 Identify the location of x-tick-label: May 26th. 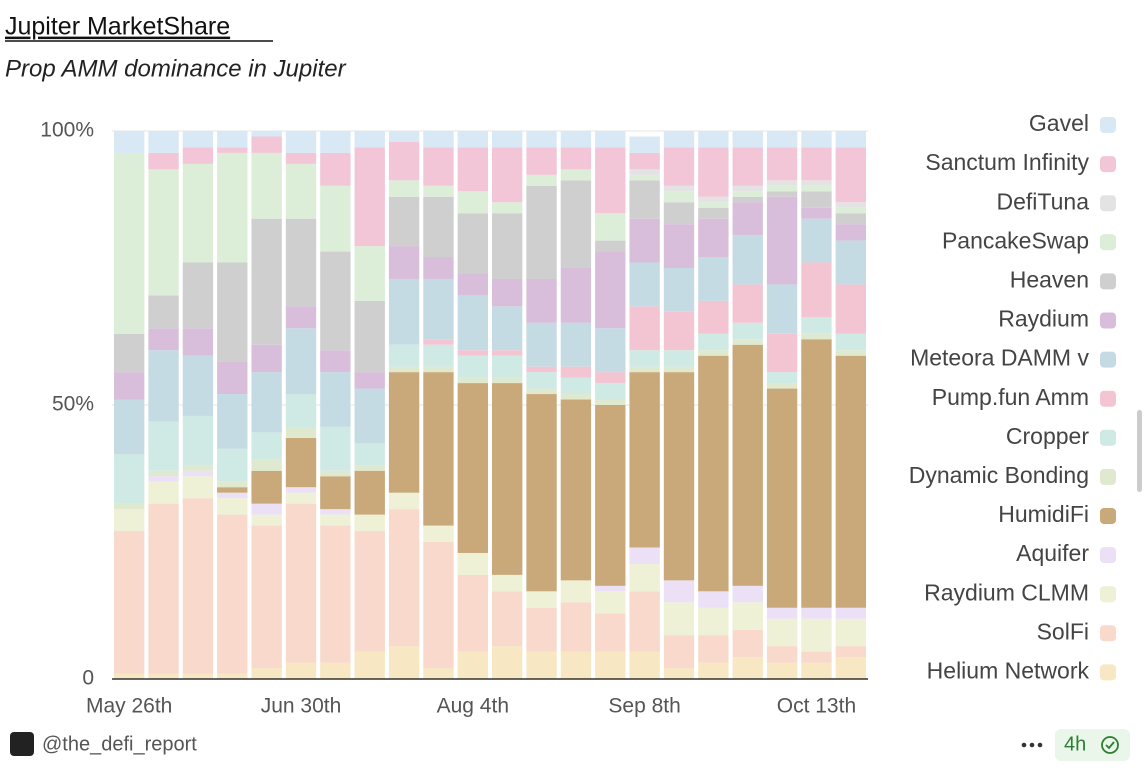
(129, 706).